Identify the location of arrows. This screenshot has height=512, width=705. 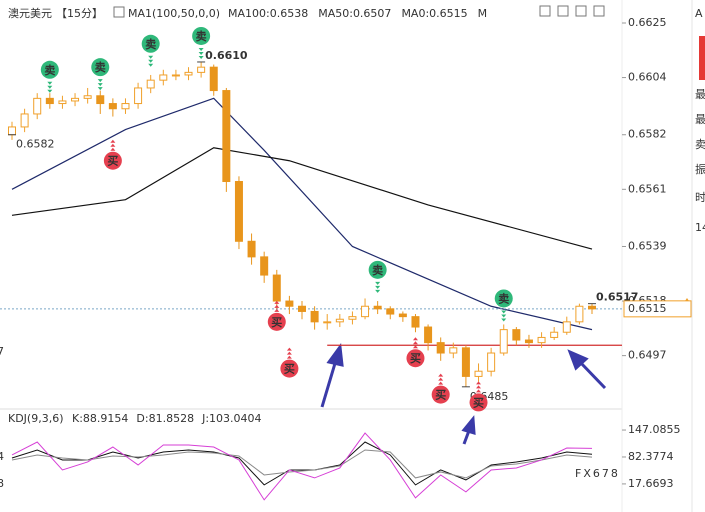
(463, 394).